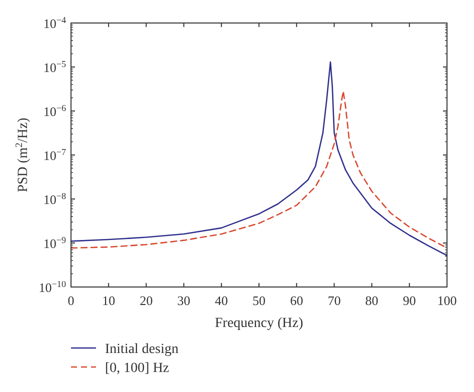 Image resolution: width=474 pixels, height=392 pixels. What do you see at coordinates (141, 349) in the screenshot?
I see `legend-label: Initial design` at bounding box center [141, 349].